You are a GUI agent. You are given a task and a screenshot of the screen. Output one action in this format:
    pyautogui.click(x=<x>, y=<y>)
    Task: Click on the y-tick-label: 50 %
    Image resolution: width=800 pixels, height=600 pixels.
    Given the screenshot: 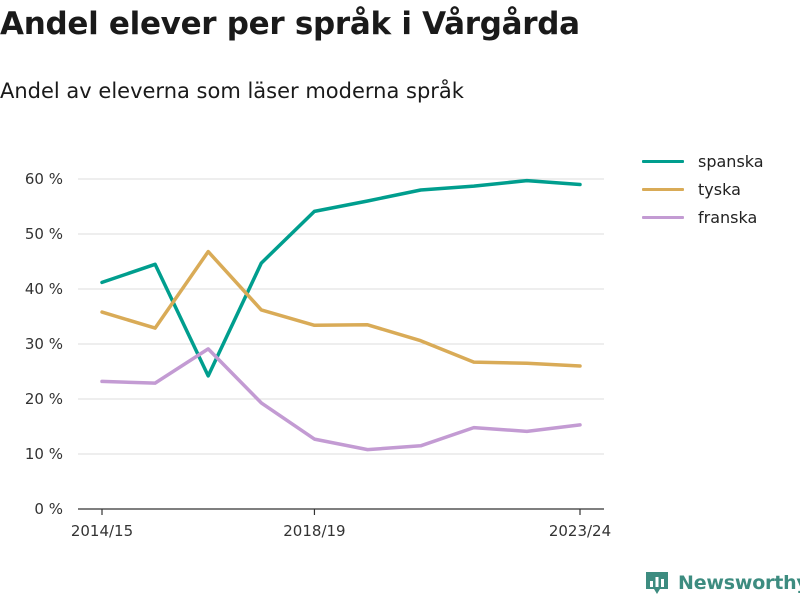 What is the action you would take?
    pyautogui.click(x=44, y=234)
    